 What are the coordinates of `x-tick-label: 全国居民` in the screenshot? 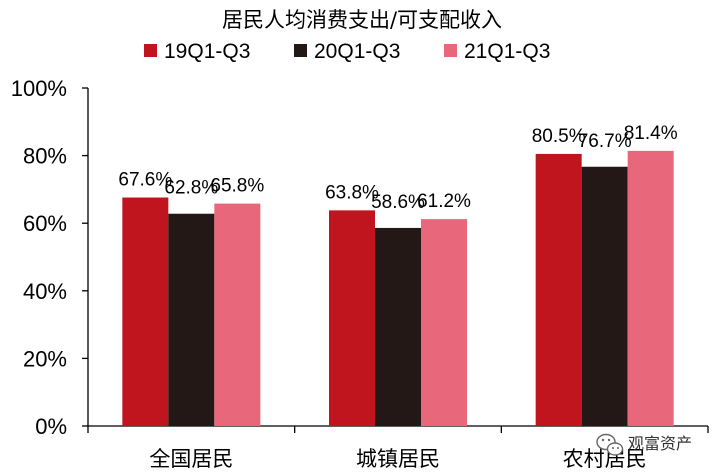 It's located at (191, 459).